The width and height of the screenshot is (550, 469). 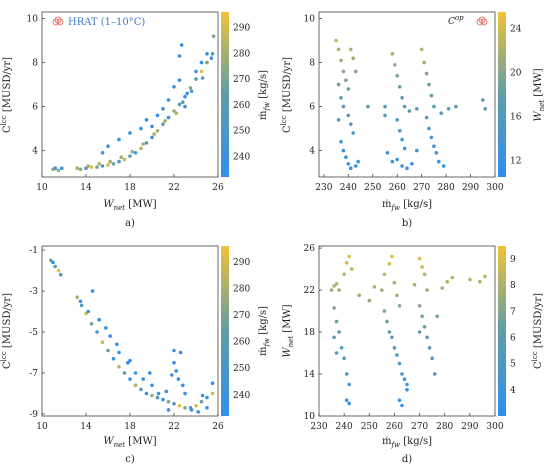 I want to click on x-tick-label: 22, so click(x=173, y=188).